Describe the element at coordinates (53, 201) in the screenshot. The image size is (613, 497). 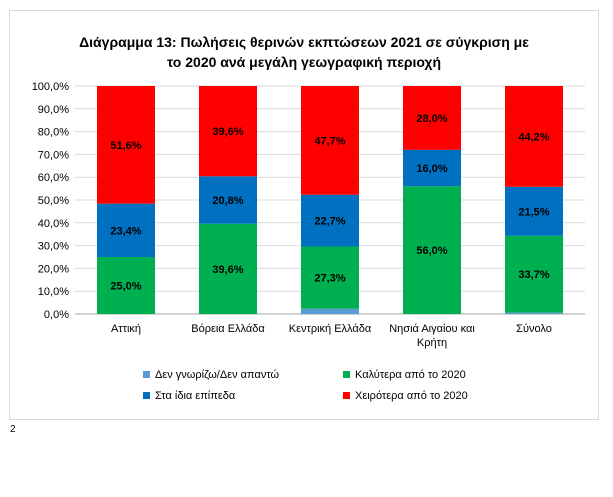
I see `y-tick-label: 50,0%` at that location.